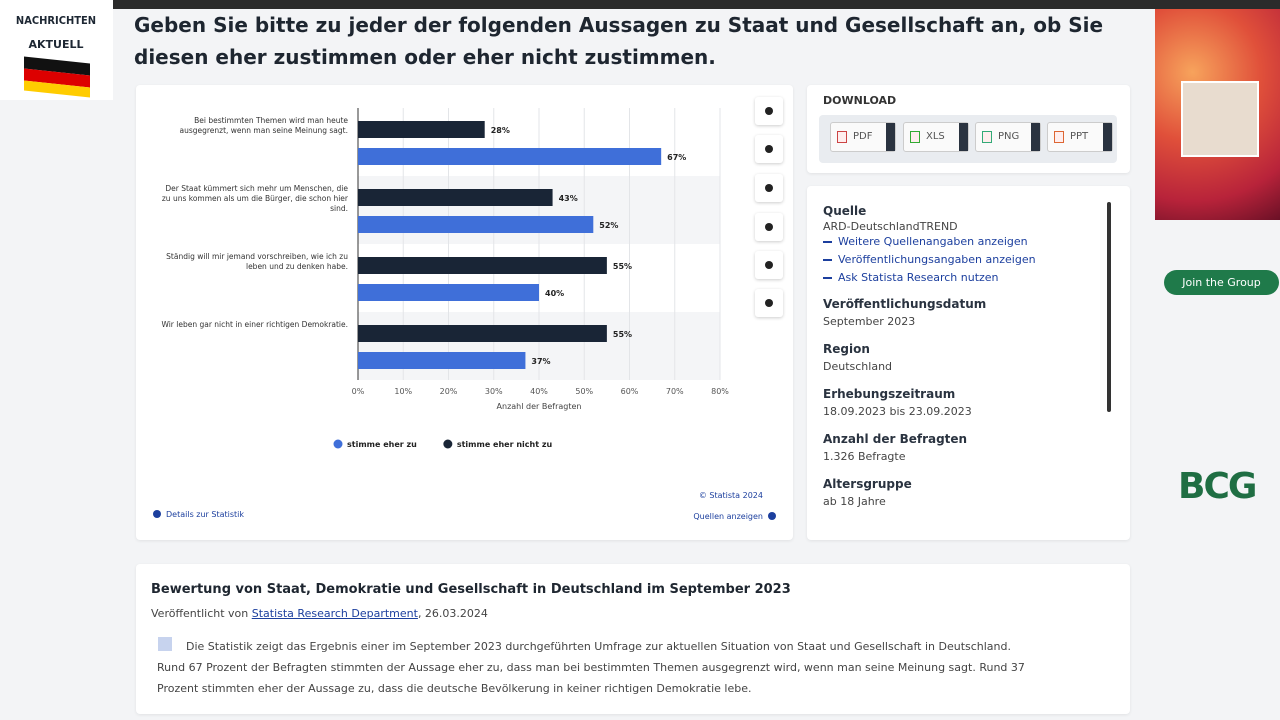  What do you see at coordinates (1220, 119) in the screenshot?
I see `ad-photo` at bounding box center [1220, 119].